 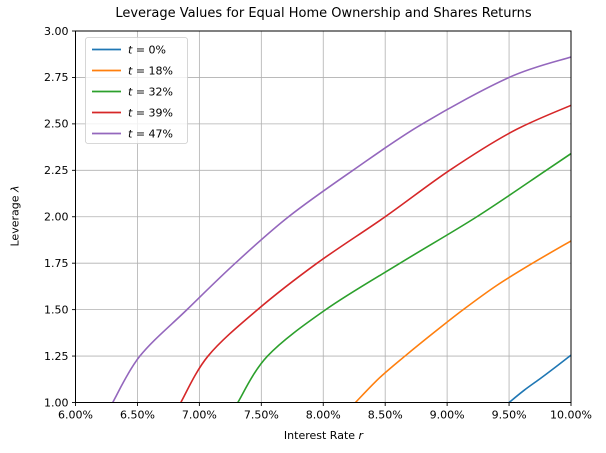 I want to click on x-tick-label-7-00: 7.00%, so click(x=199, y=415).